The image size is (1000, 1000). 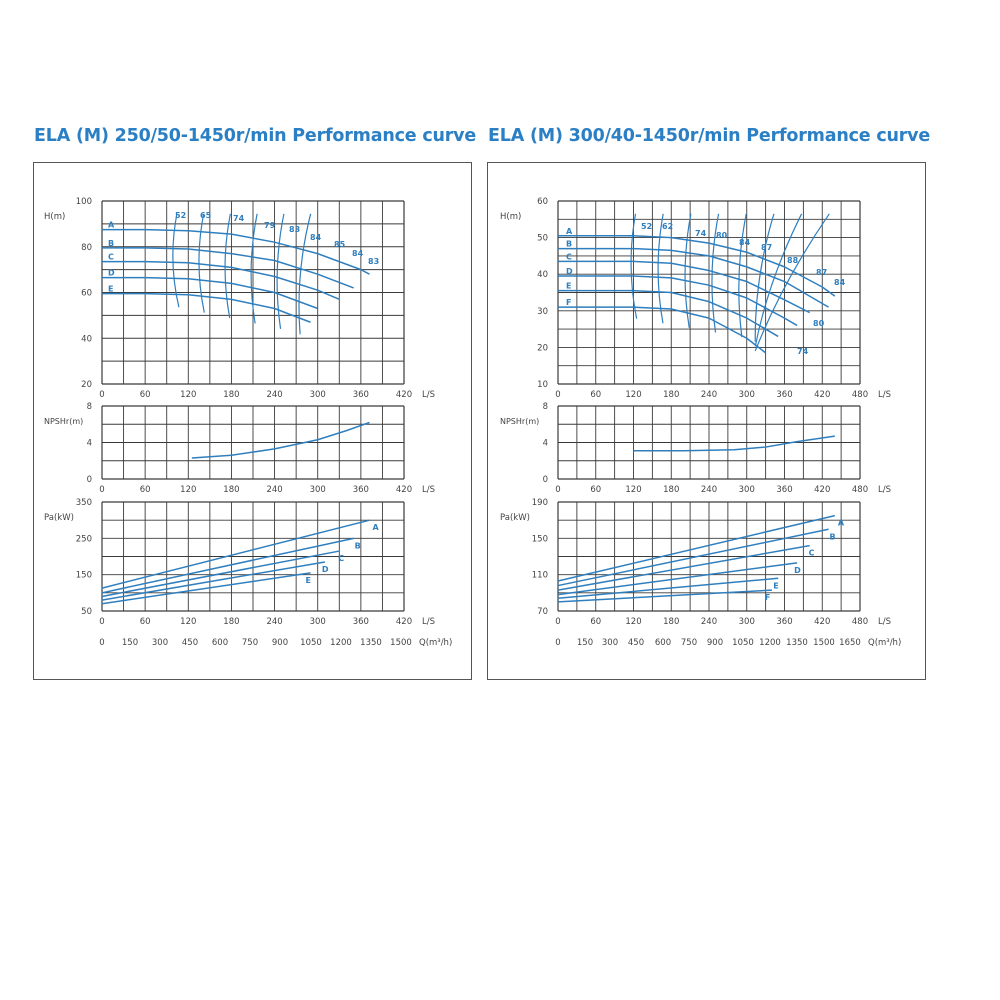 What do you see at coordinates (884, 643) in the screenshot?
I see `right-q-unit-label: Q(m³/h)` at bounding box center [884, 643].